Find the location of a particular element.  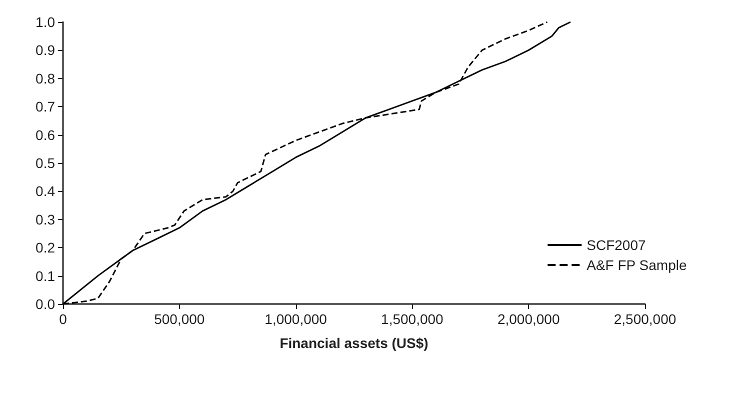

x-tick-label: 0 is located at coordinates (63, 319).